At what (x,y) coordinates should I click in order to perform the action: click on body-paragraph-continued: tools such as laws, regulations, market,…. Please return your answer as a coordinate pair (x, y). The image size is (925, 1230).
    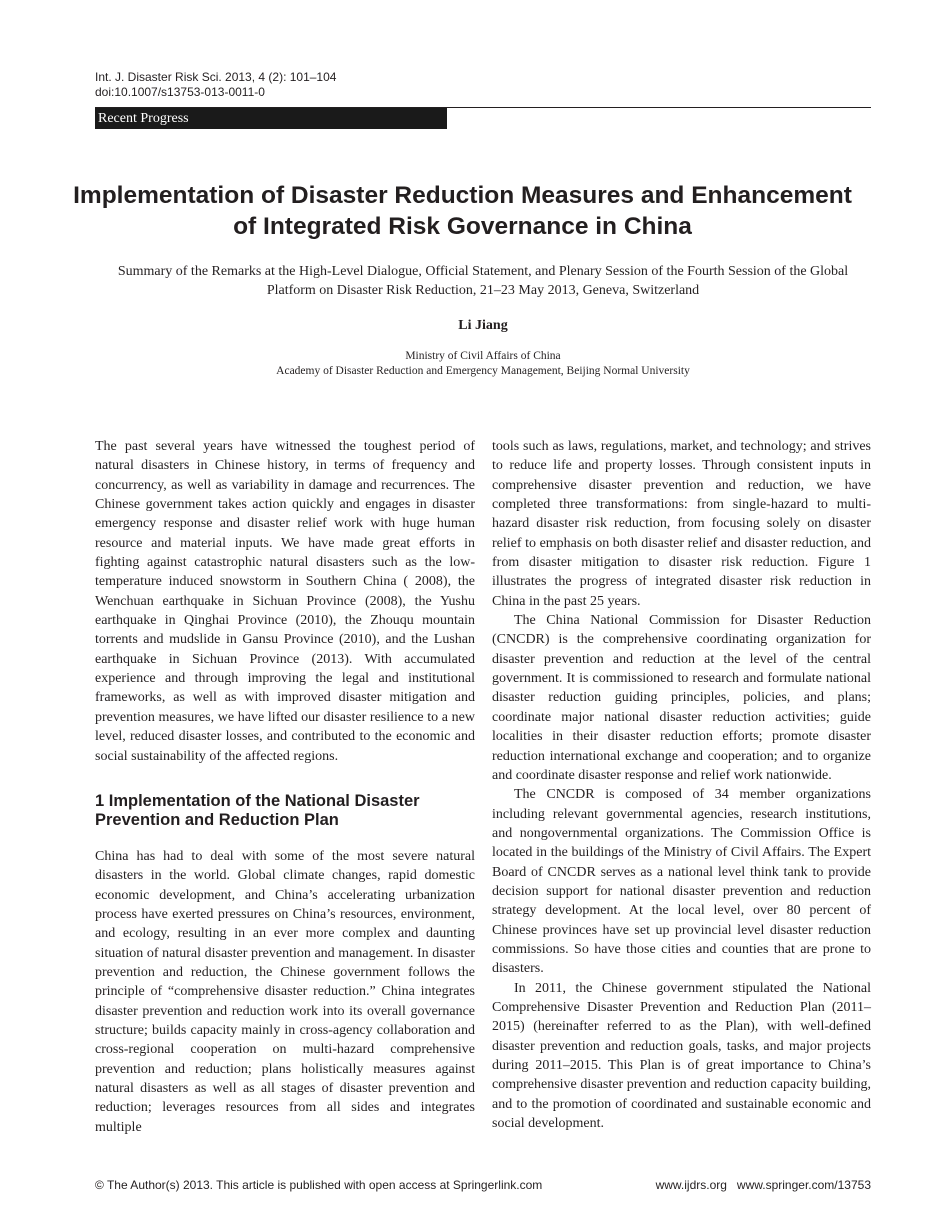
    Looking at the image, I should click on (681, 524).